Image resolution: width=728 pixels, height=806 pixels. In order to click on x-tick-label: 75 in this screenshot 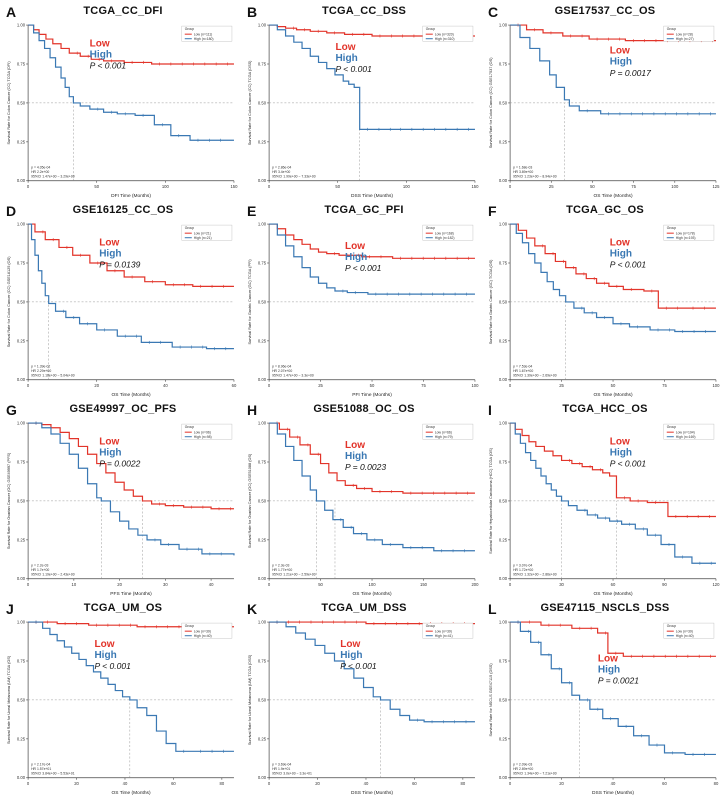, I will do `click(633, 186)`.